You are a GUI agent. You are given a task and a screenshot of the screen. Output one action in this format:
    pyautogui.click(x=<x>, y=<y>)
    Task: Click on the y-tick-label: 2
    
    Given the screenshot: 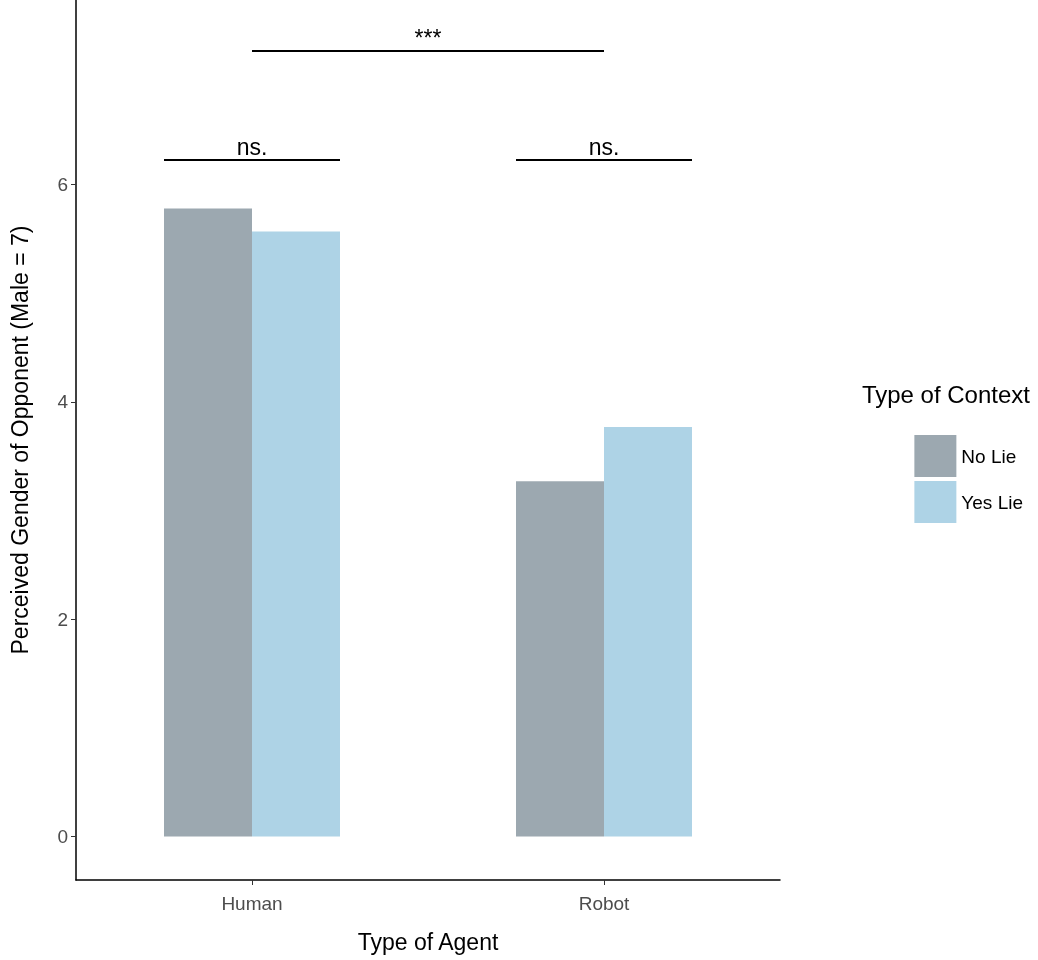 What is the action you would take?
    pyautogui.click(x=62, y=619)
    